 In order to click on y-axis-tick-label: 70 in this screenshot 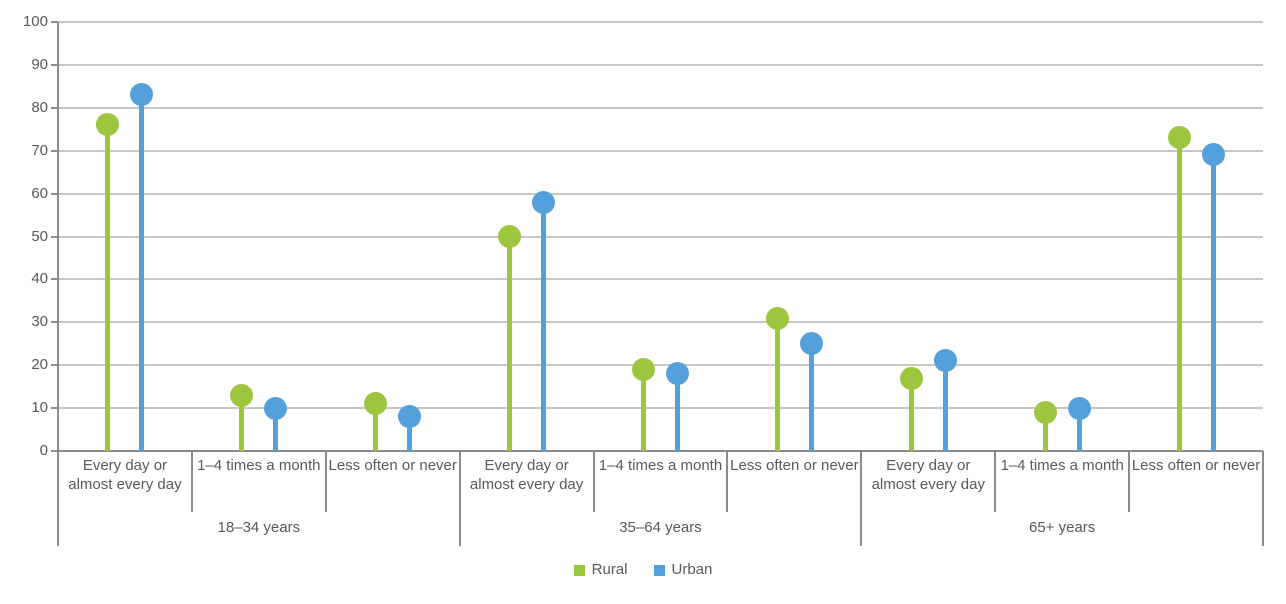, I will do `click(39, 150)`.